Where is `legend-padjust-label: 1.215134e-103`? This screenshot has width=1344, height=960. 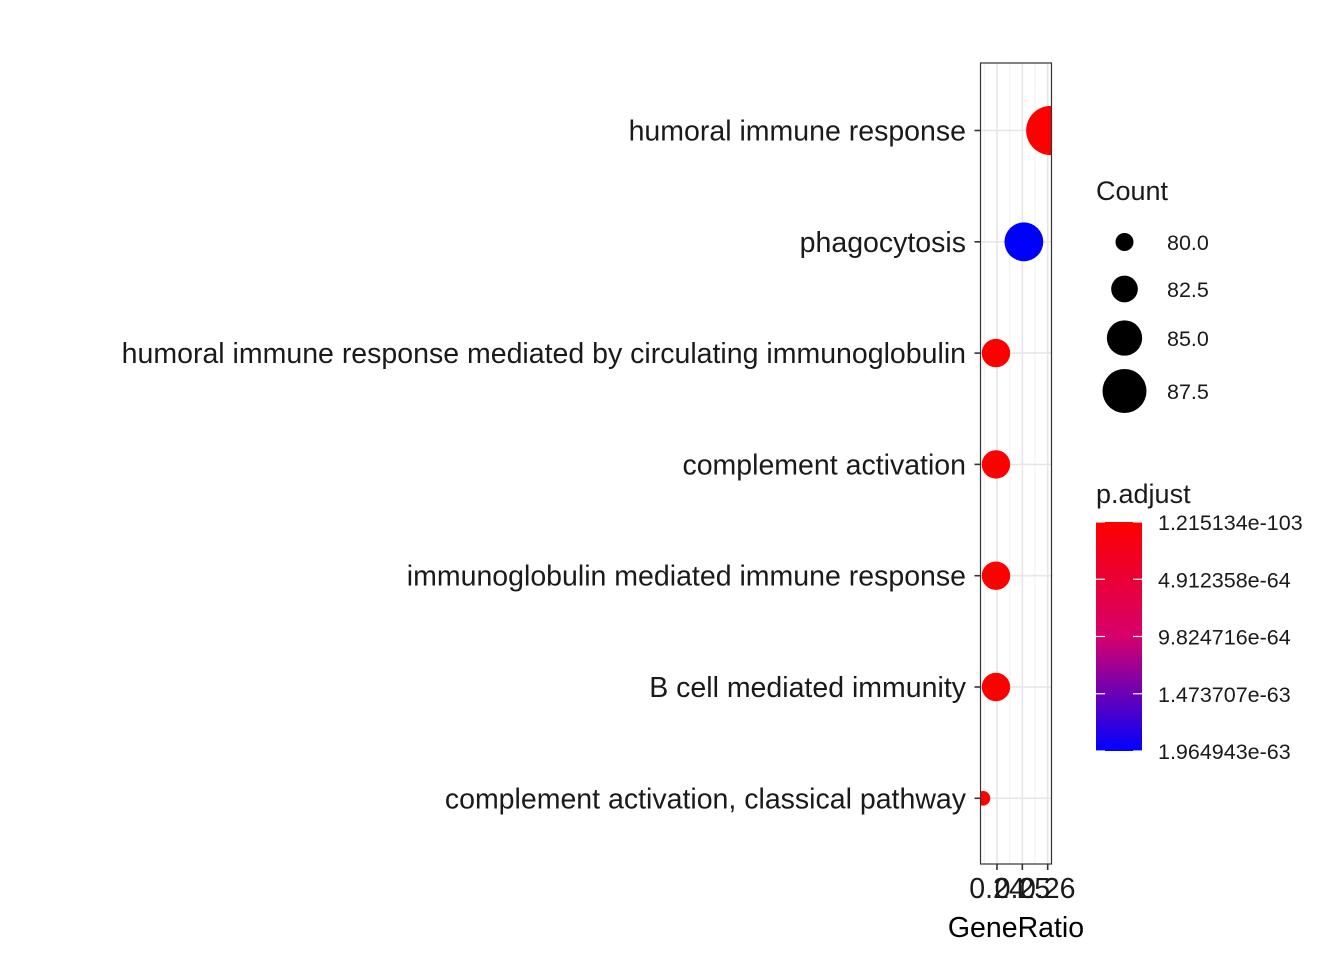 legend-padjust-label: 1.215134e-103 is located at coordinates (1230, 523).